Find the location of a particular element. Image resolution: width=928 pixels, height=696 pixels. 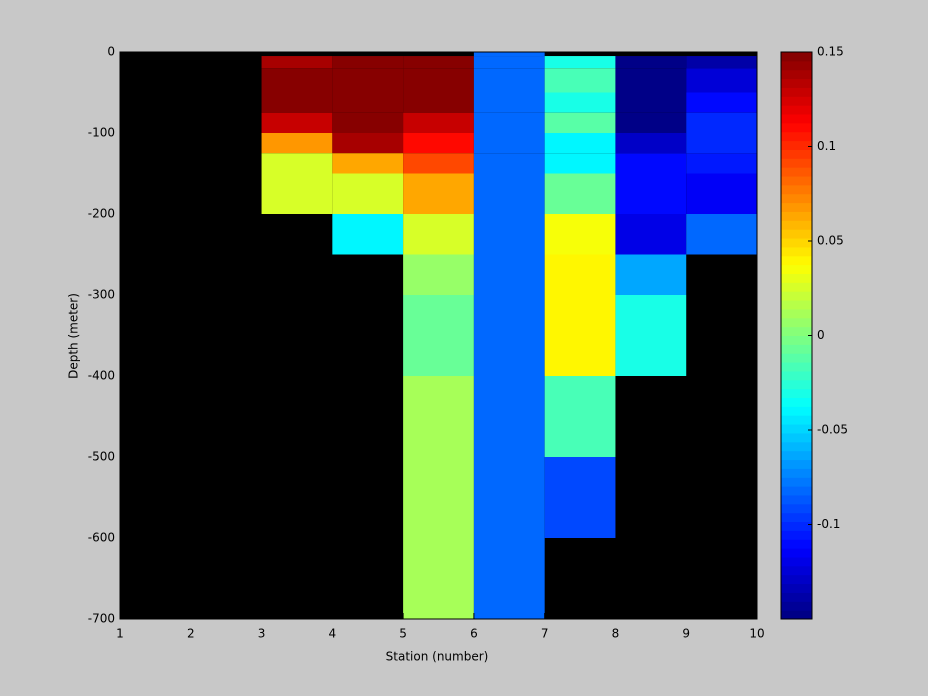

y-tick-label: -300 is located at coordinates (101, 295).